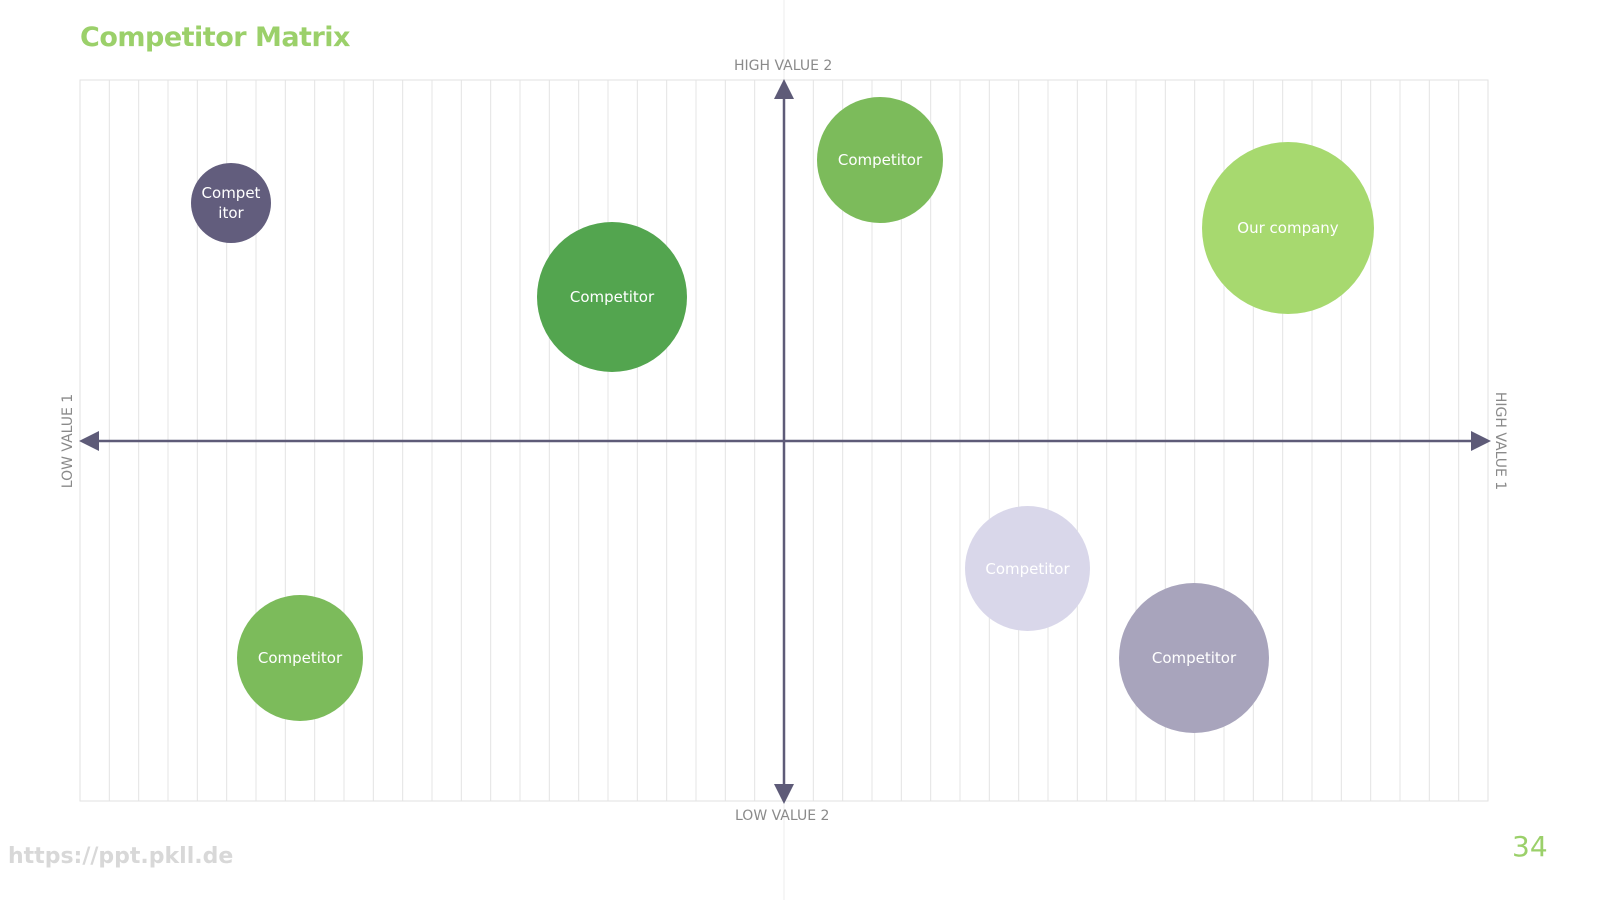 This screenshot has height=900, width=1600. What do you see at coordinates (782, 816) in the screenshot?
I see `axis-label: LOW VALUE 2` at bounding box center [782, 816].